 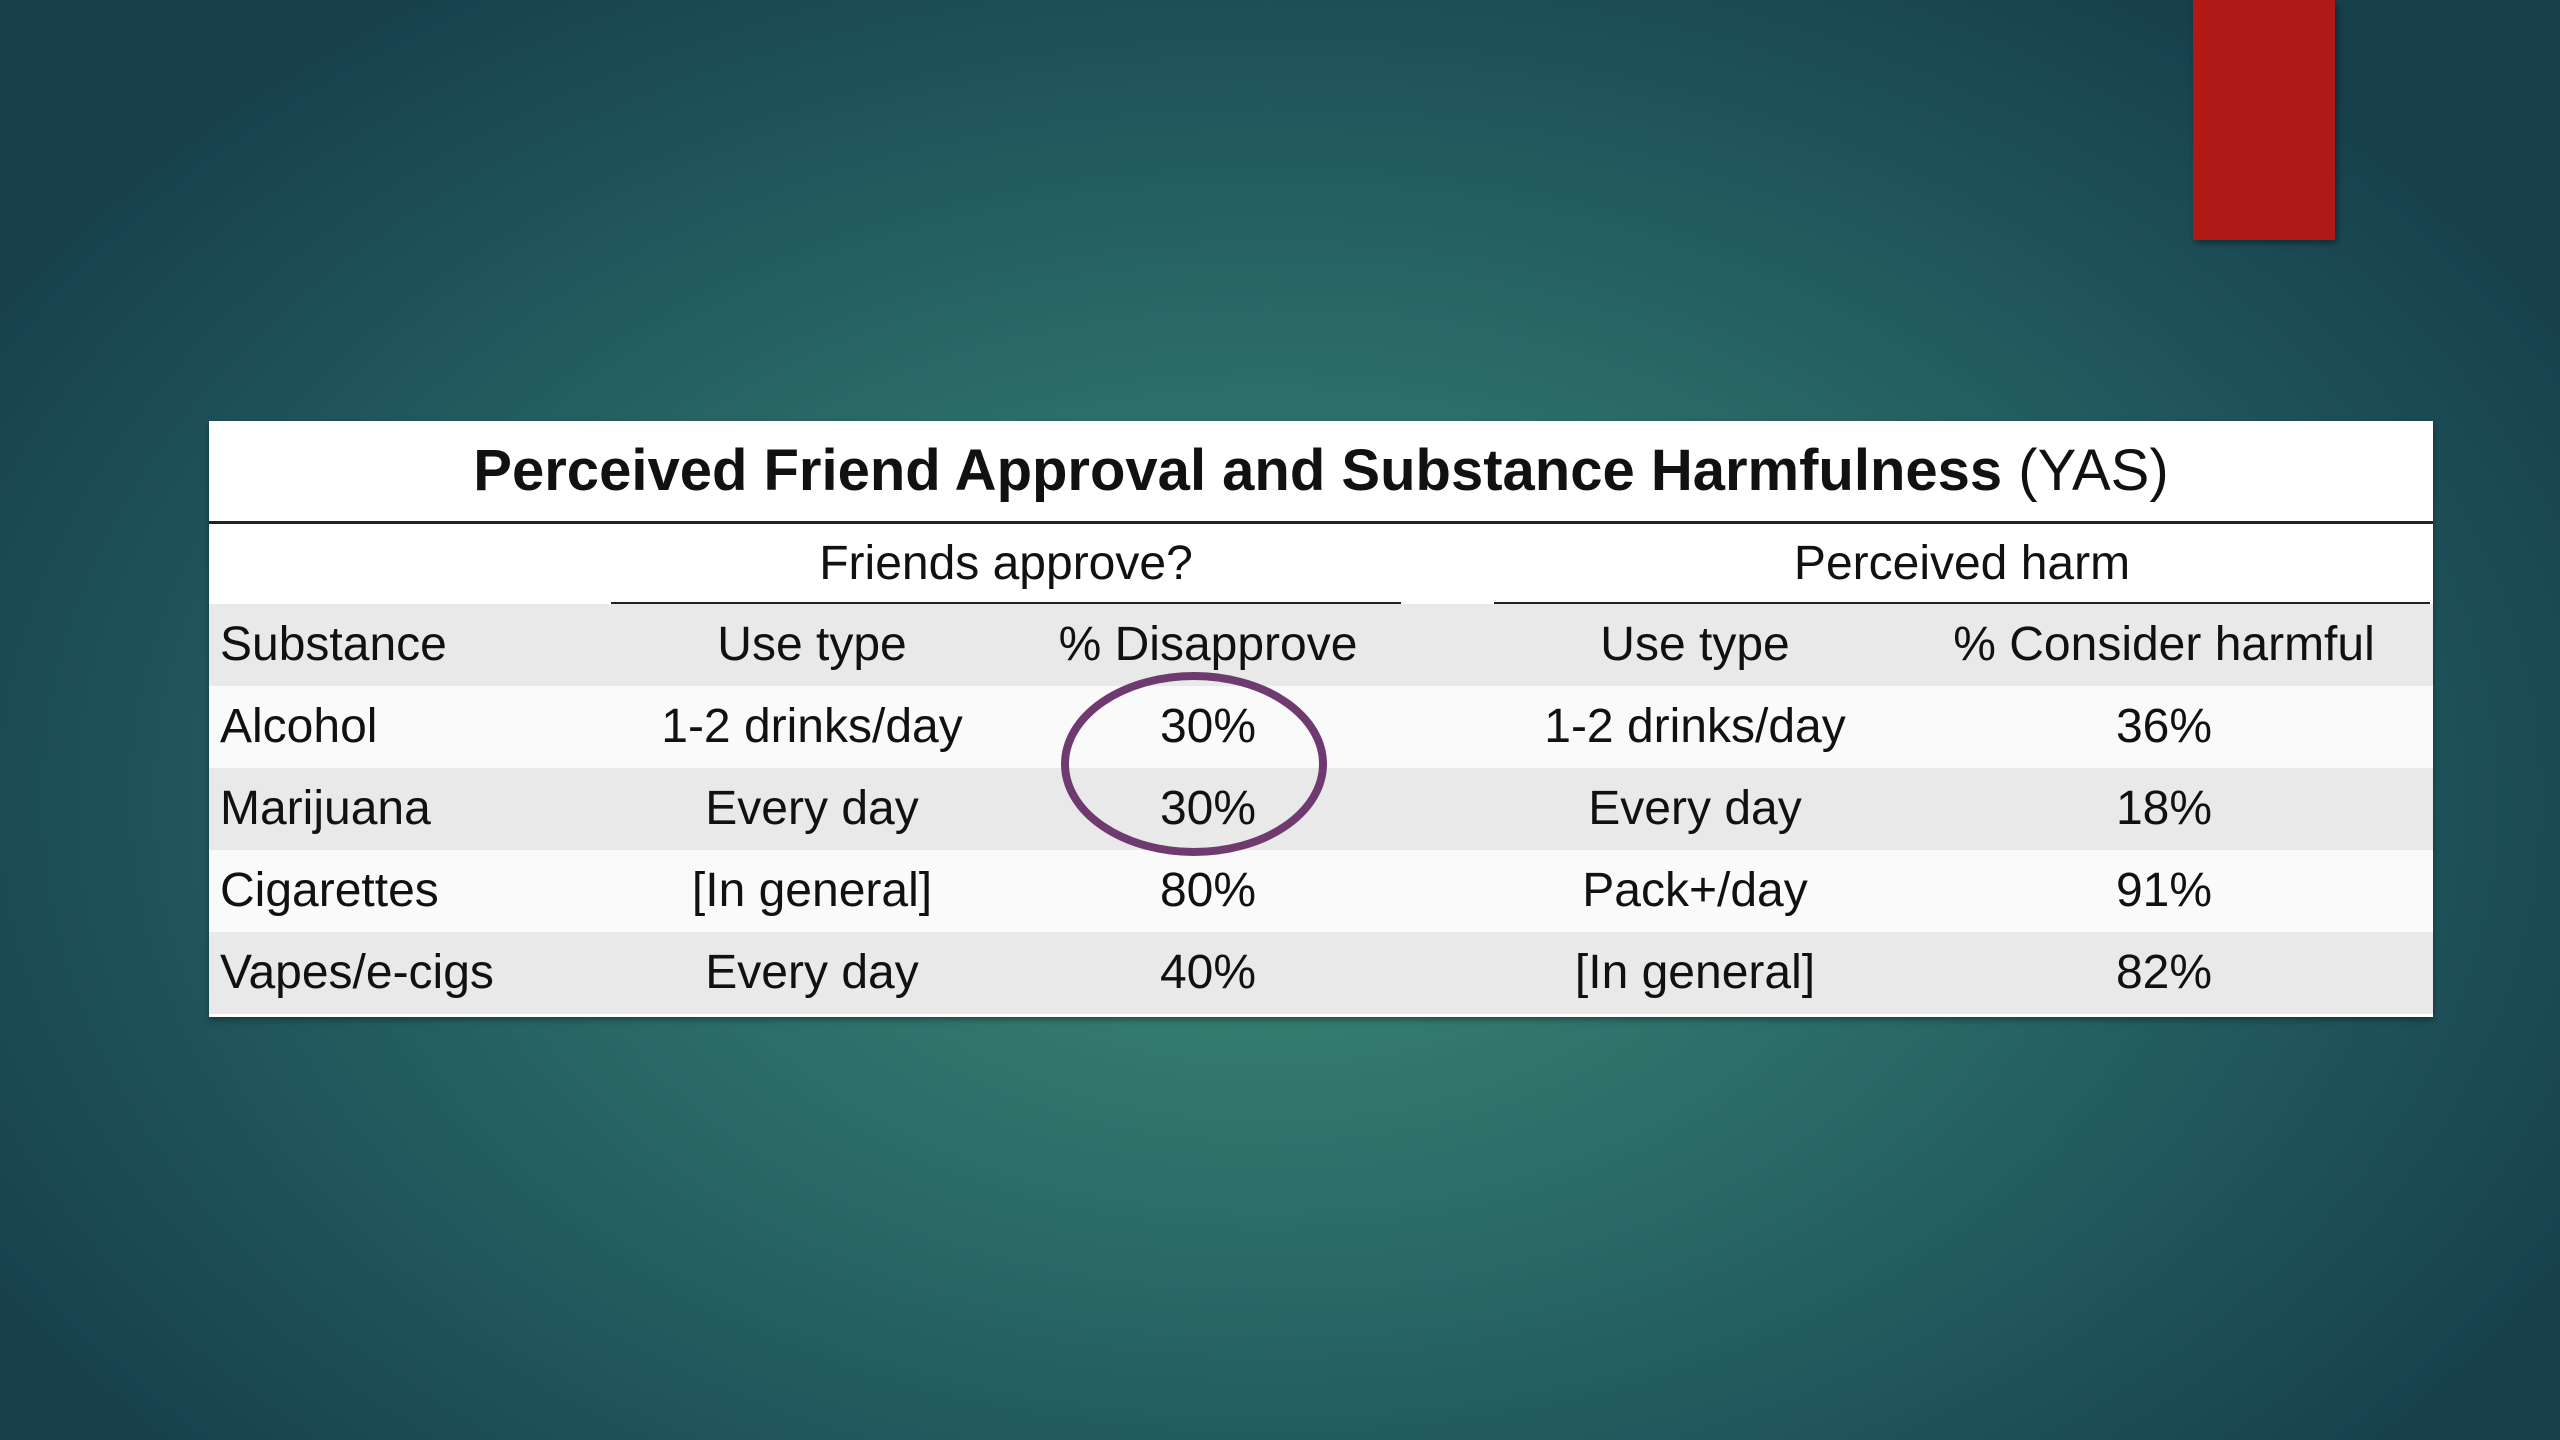 What do you see at coordinates (1006, 563) in the screenshot?
I see `group-header: Friends approve?` at bounding box center [1006, 563].